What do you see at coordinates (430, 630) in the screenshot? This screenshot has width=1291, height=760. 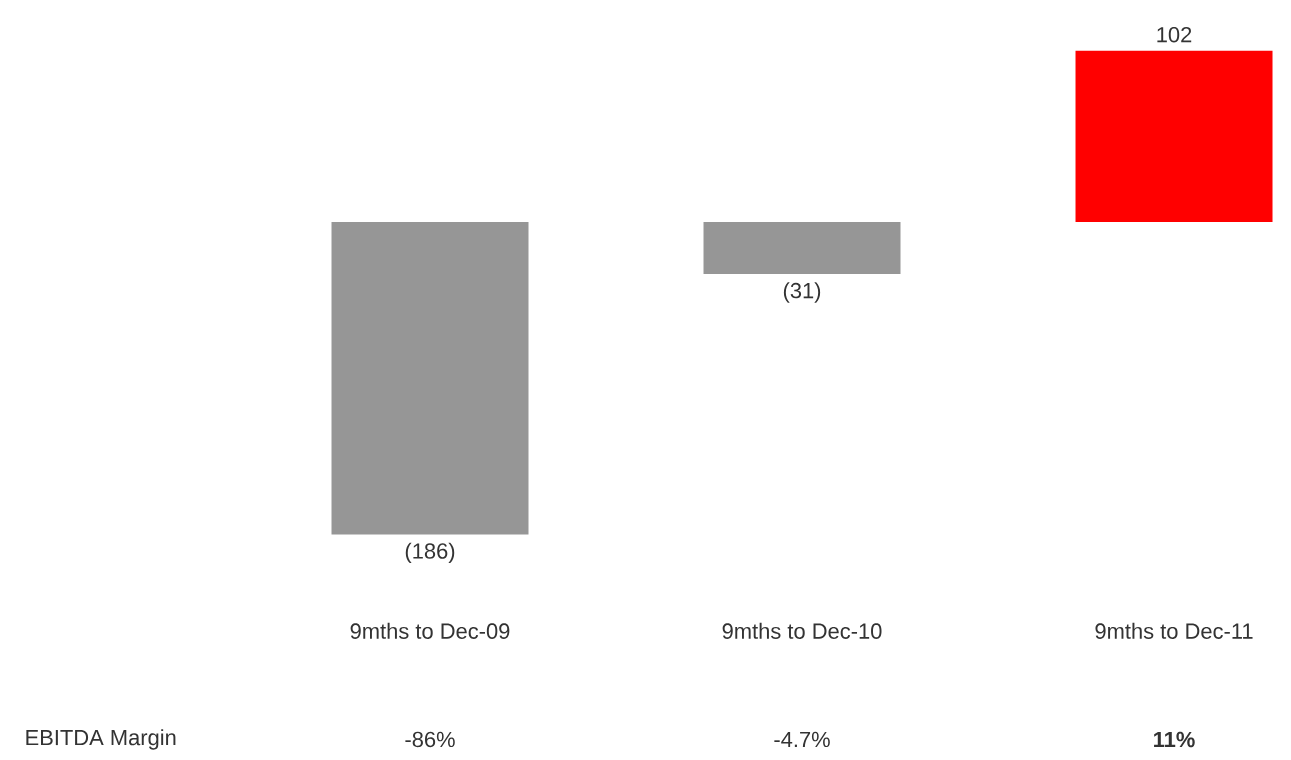 I see `x-tick-label: 9mths to Dec-09` at bounding box center [430, 630].